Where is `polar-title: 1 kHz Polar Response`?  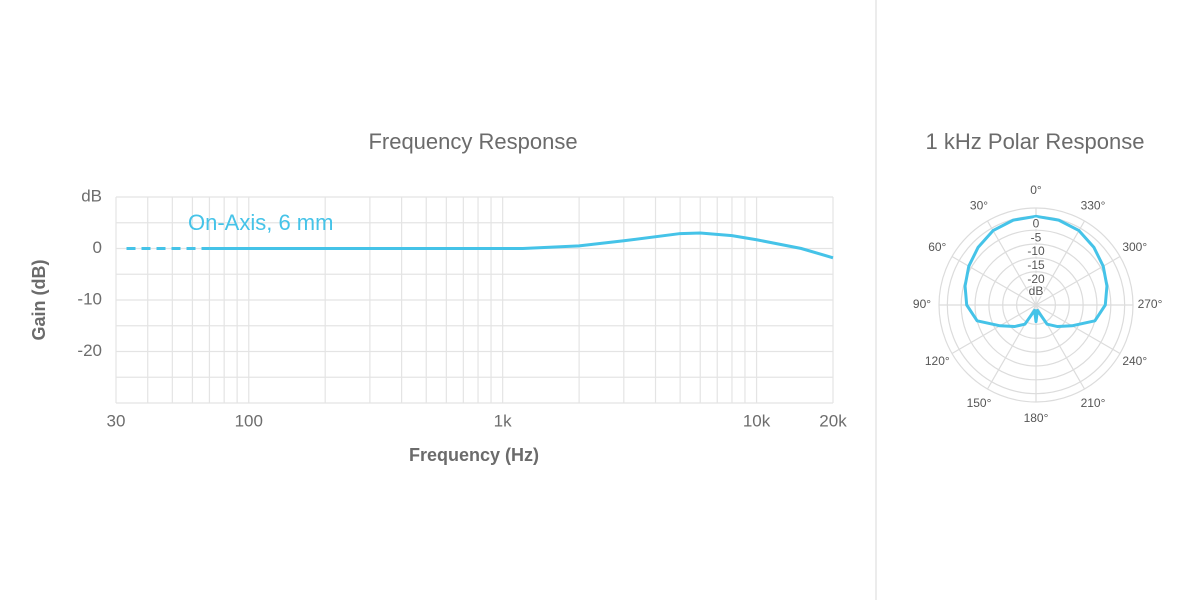
polar-title: 1 kHz Polar Response is located at coordinates (1035, 141).